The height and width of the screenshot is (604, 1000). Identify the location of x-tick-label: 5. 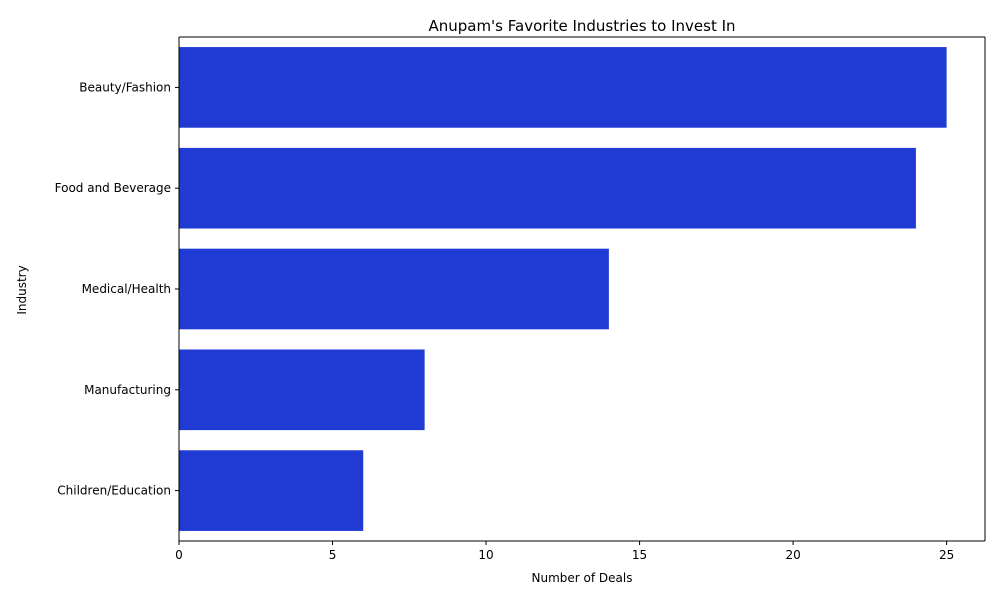
(333, 555).